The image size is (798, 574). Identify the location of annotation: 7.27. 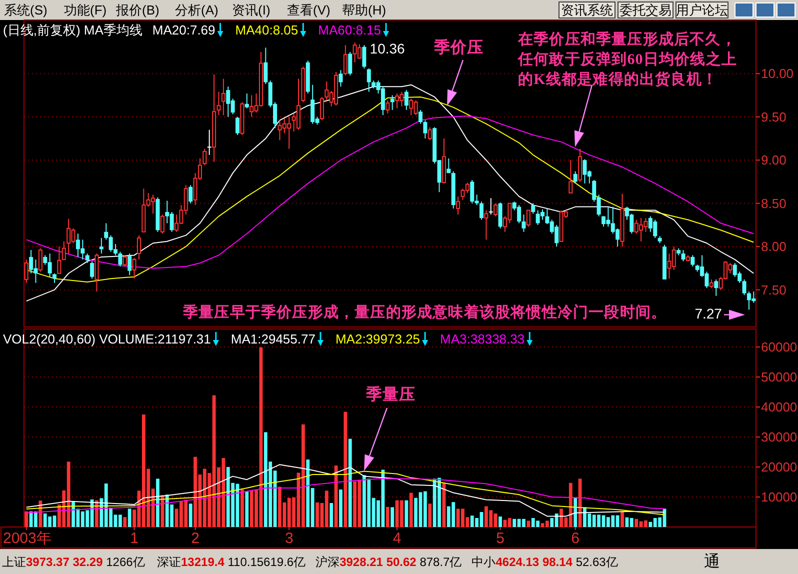
(708, 314).